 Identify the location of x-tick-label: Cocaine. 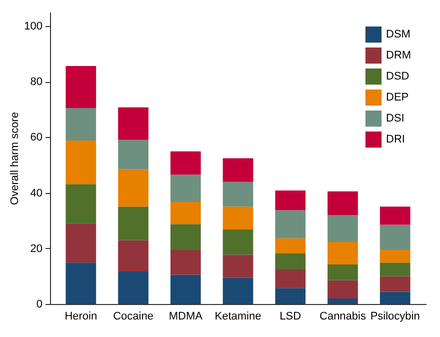
(133, 316).